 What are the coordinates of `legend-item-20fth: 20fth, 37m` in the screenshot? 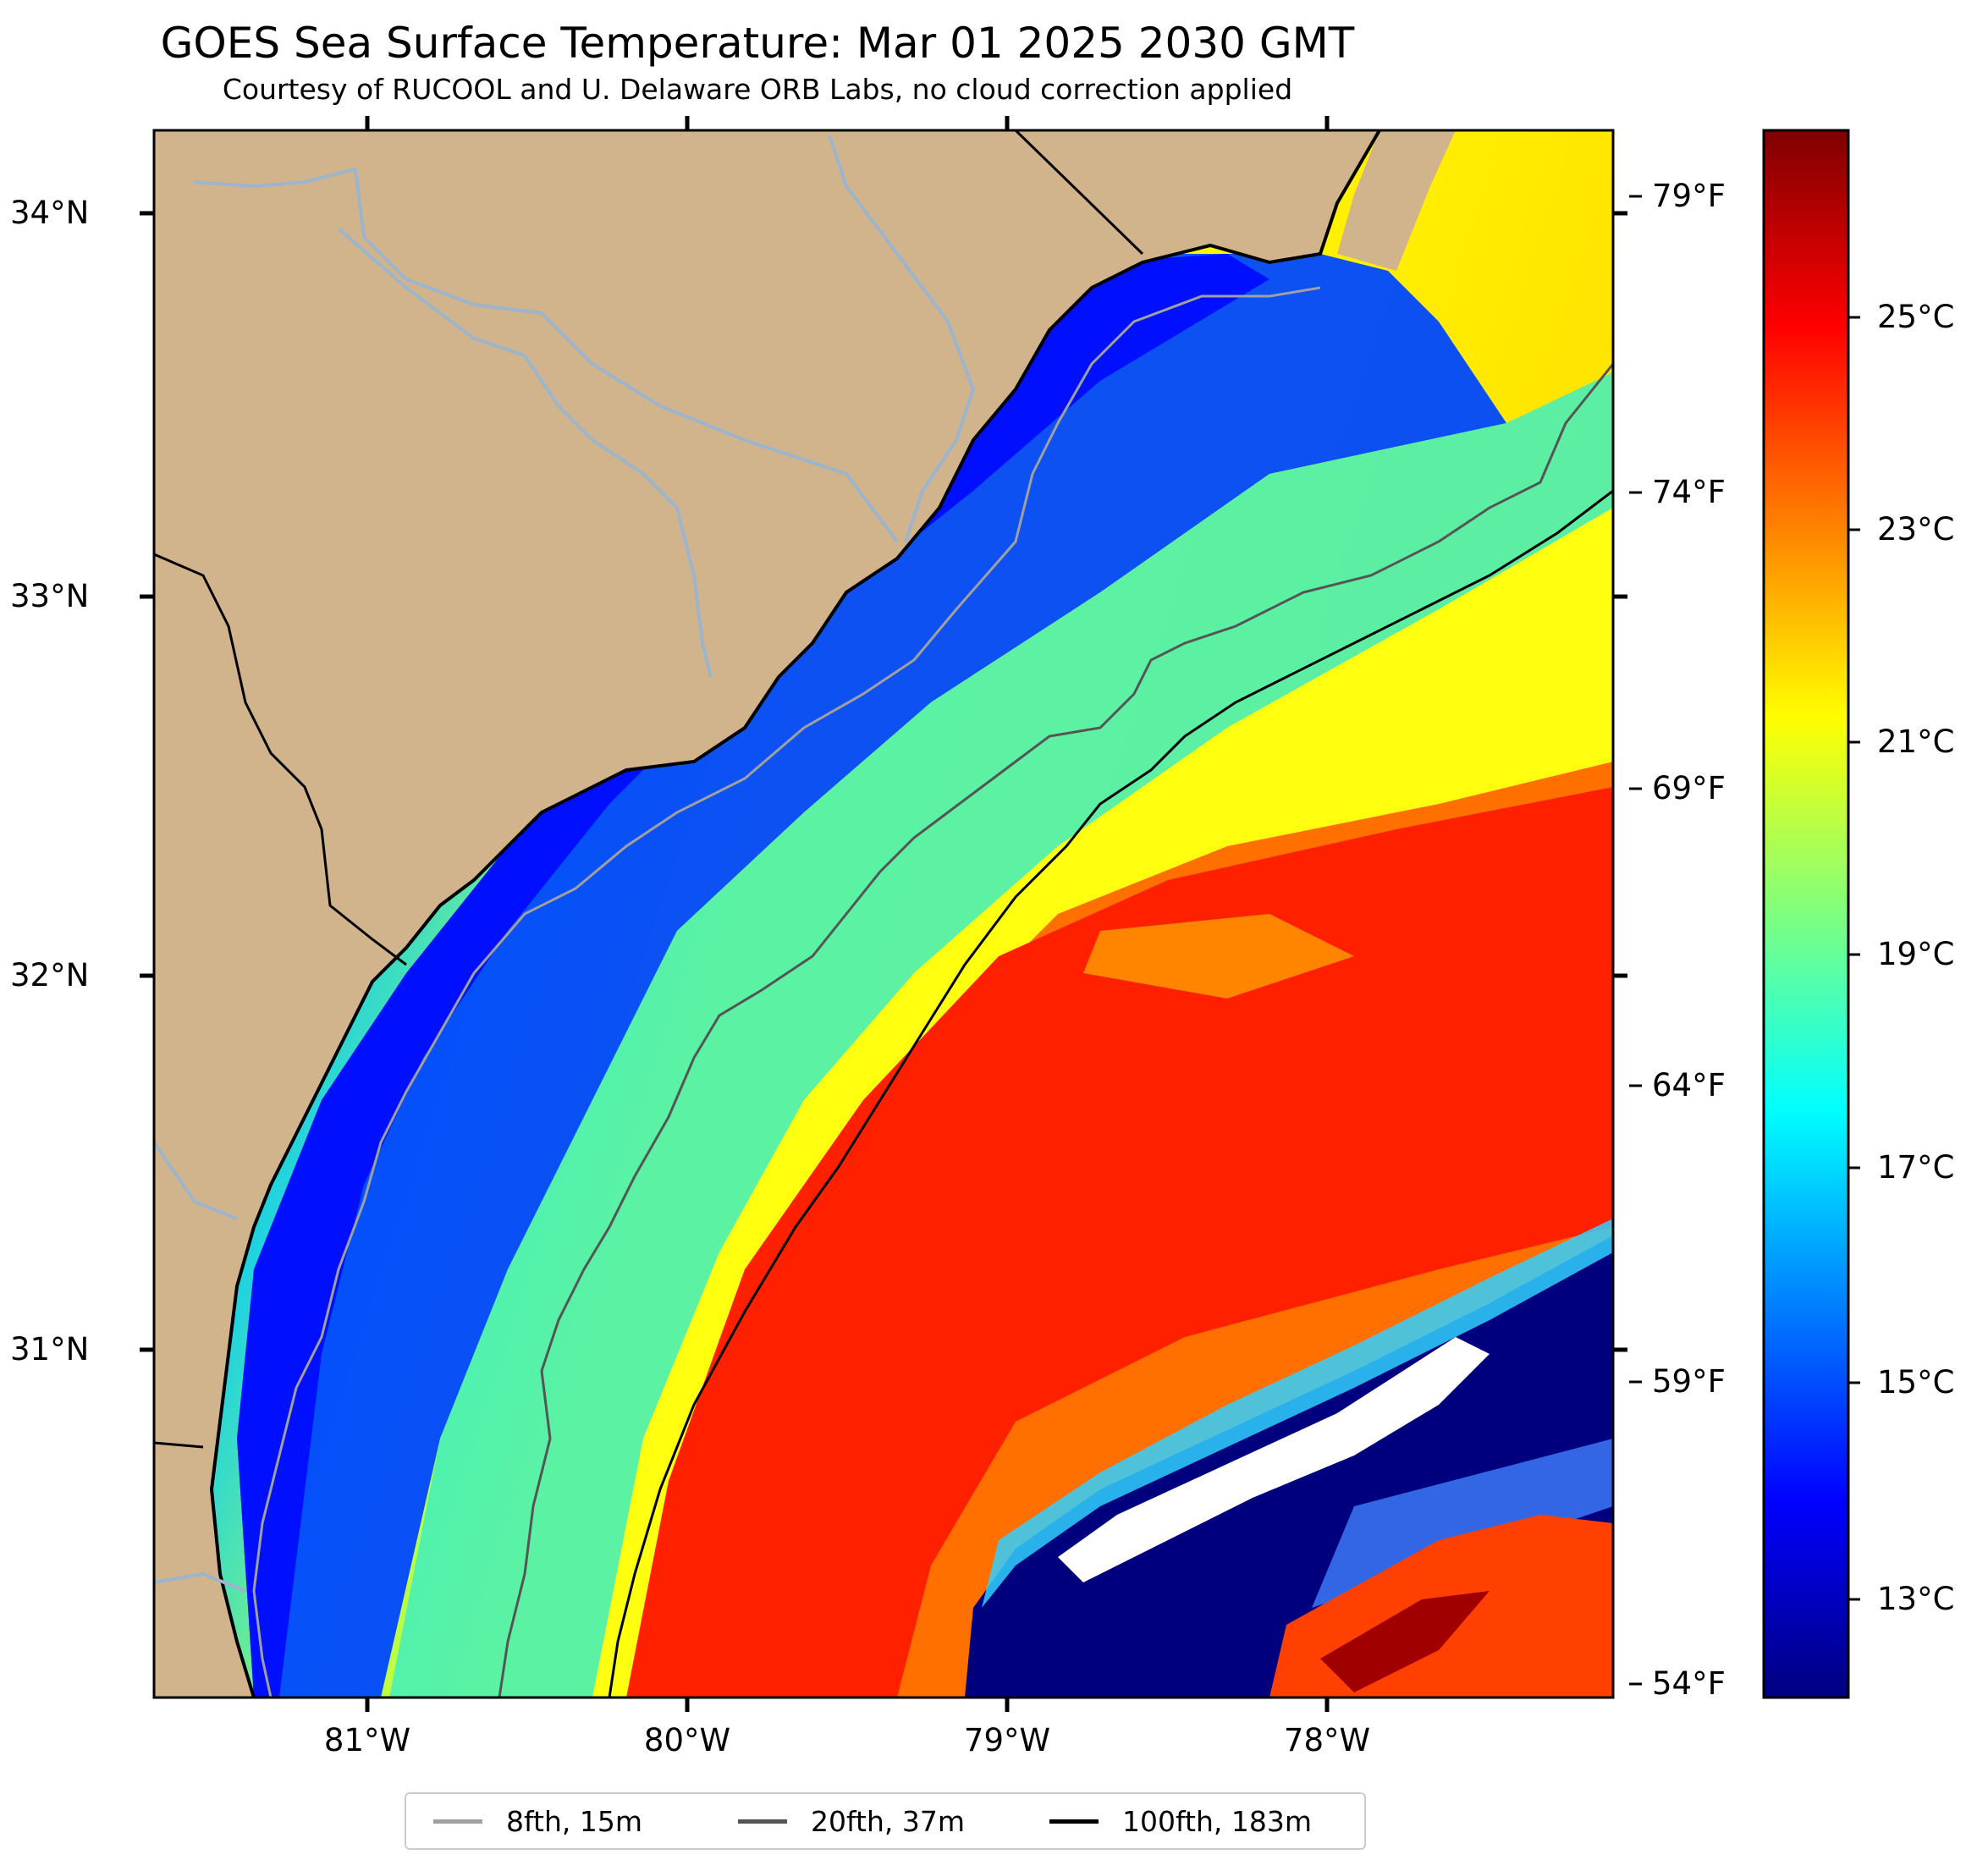 It's located at (851, 1821).